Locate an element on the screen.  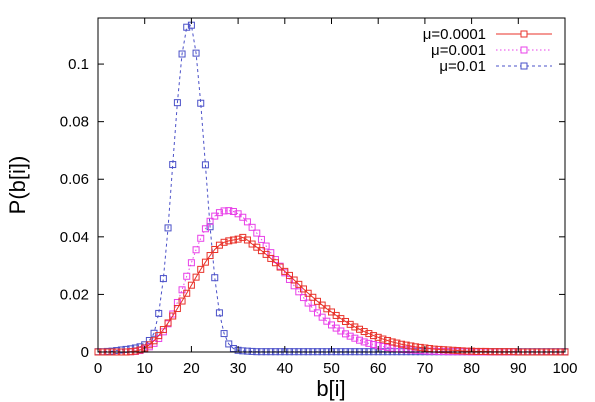
y-tick-labels: 0 0.02 0.04 0.06 0.08 0.1 is located at coordinates (74, 208).